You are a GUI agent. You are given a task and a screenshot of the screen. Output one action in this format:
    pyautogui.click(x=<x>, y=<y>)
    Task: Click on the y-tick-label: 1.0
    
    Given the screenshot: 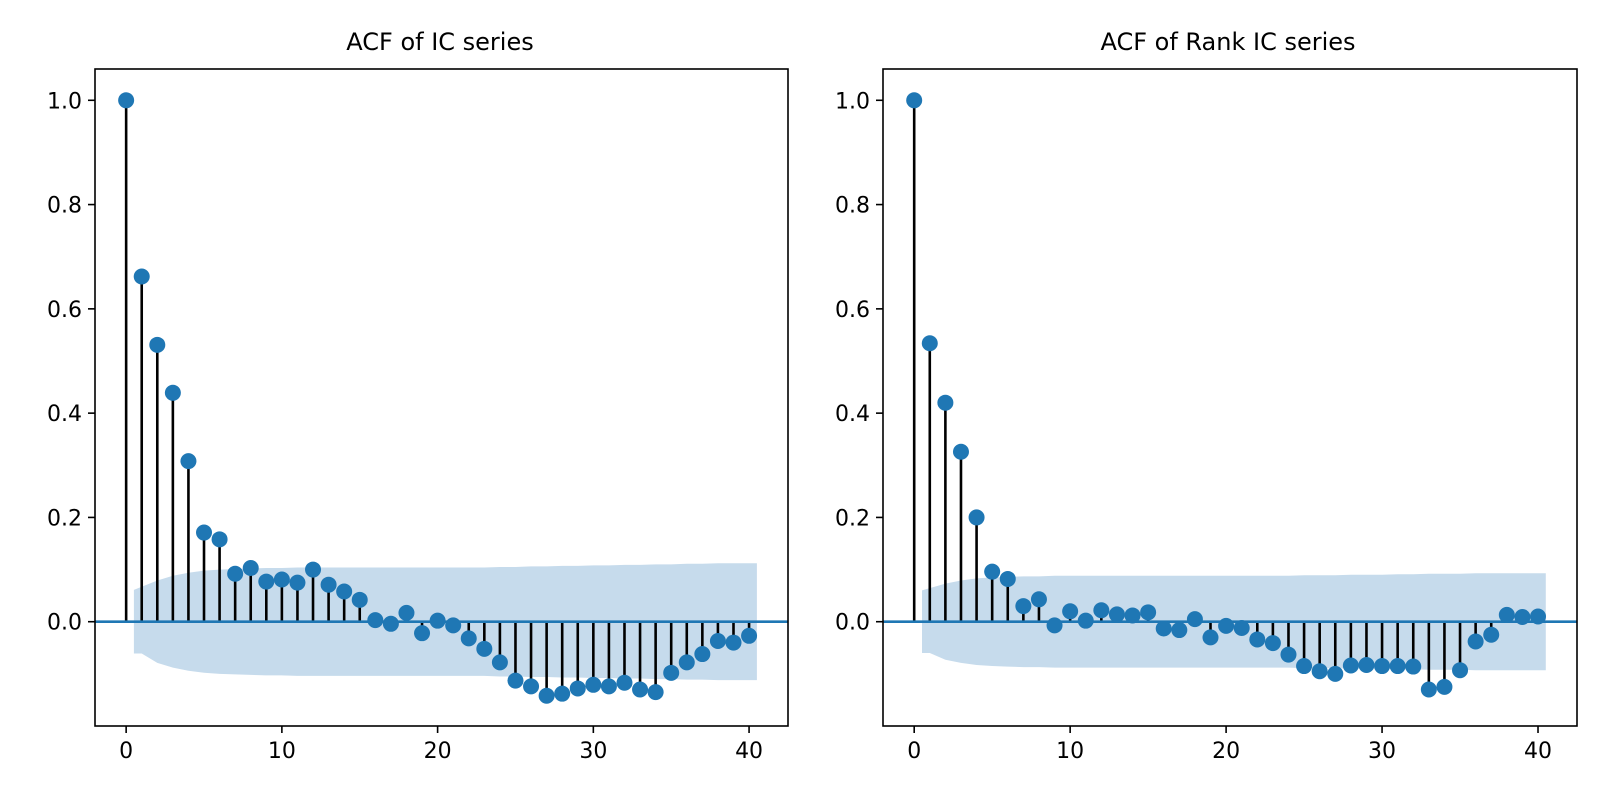 What is the action you would take?
    pyautogui.click(x=852, y=101)
    